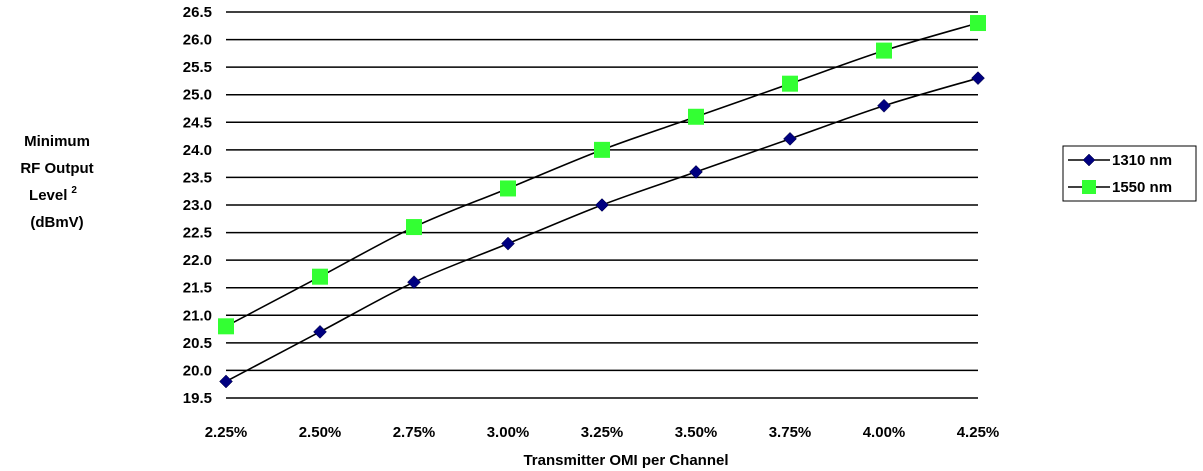  What do you see at coordinates (508, 432) in the screenshot?
I see `x-tick-label: 3.00%` at bounding box center [508, 432].